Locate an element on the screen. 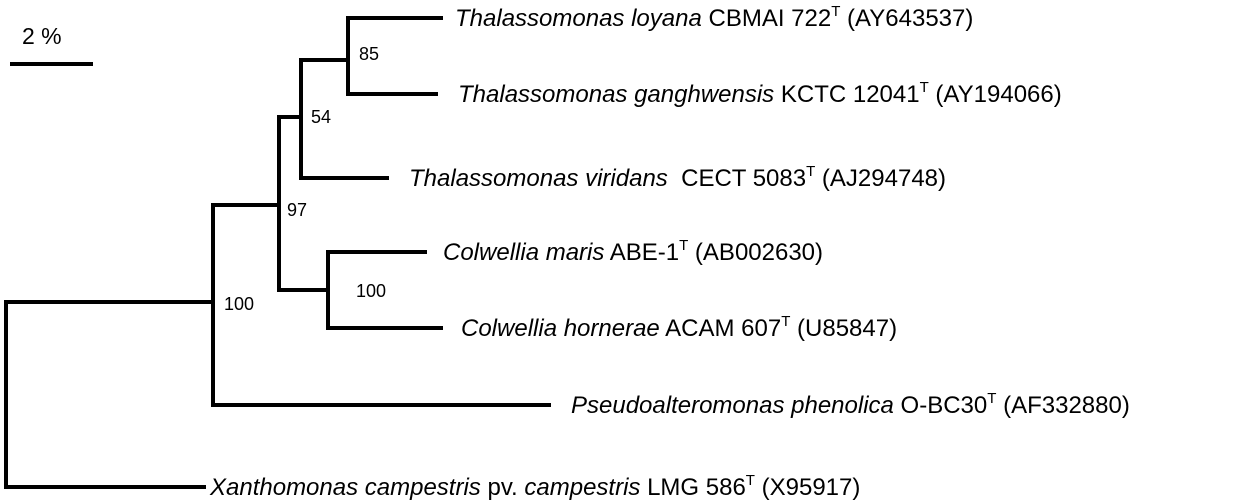 The height and width of the screenshot is (503, 1243). taxon-label-colwellia-hornerae: Colwellia hornerae ACAM 607T (U85847) is located at coordinates (679, 327).